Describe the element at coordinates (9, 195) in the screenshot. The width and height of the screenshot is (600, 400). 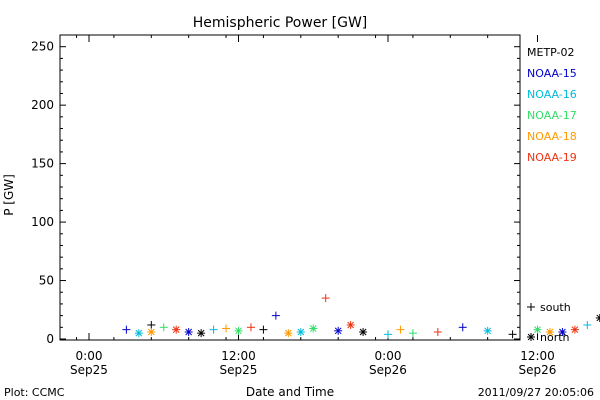
I see `y-axis-label: P [GW]` at that location.